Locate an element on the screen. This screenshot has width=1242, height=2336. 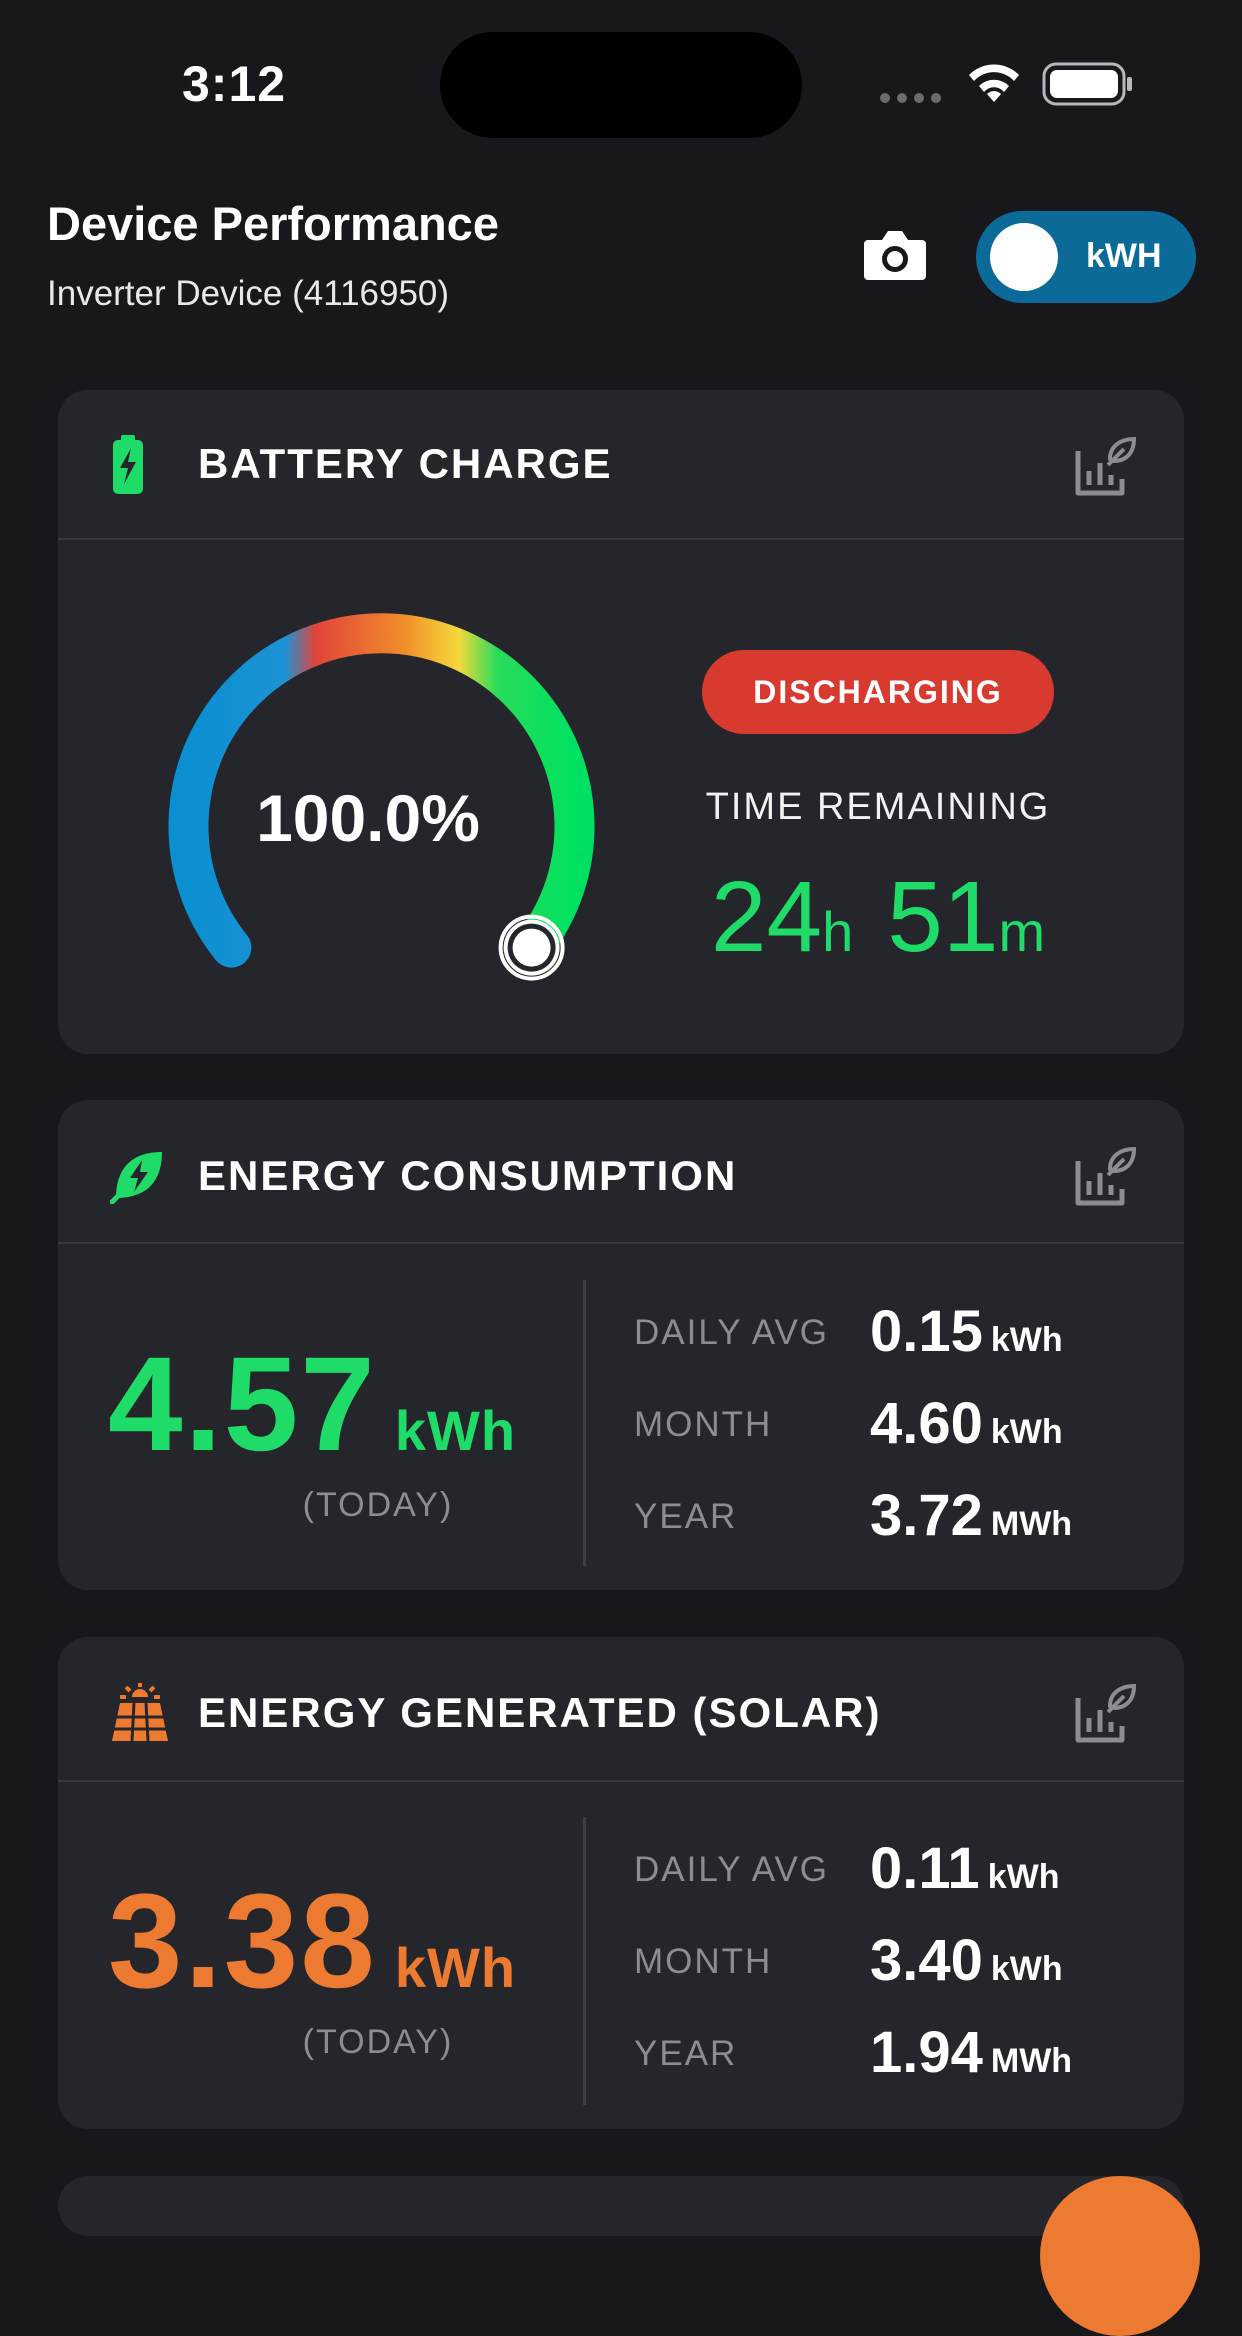
today-consumption: 4.57 kWh is located at coordinates (358, 1404).